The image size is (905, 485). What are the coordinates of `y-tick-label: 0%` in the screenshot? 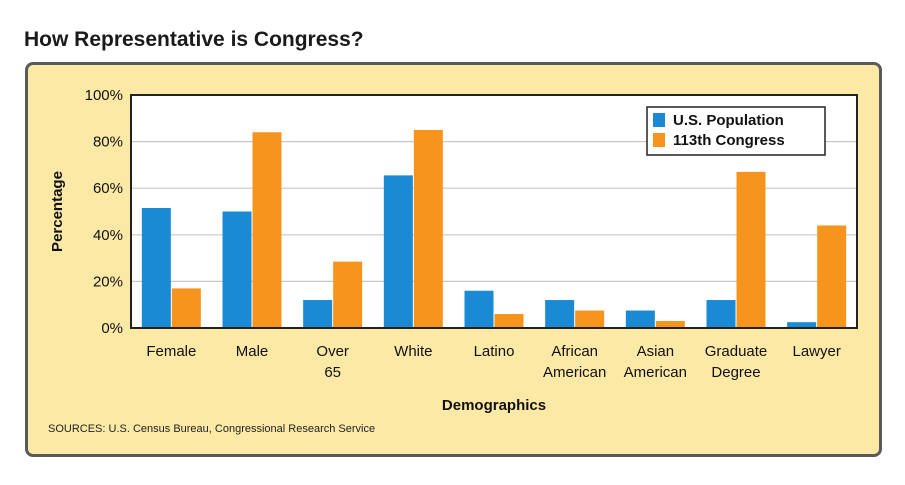 It's located at (112, 328).